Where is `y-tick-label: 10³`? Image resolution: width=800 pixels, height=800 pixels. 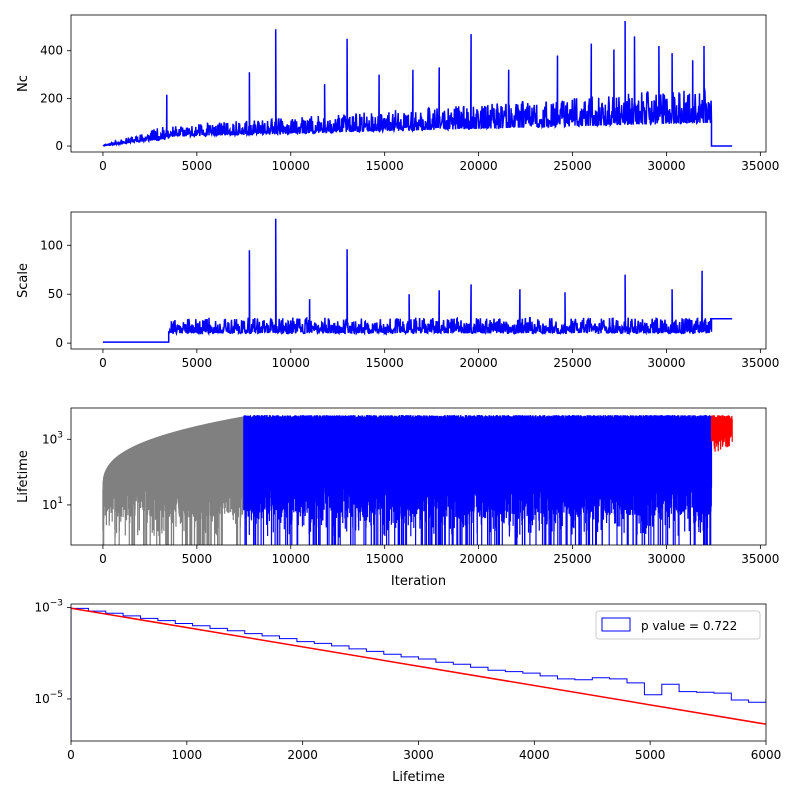 y-tick-label: 10³ is located at coordinates (52, 438).